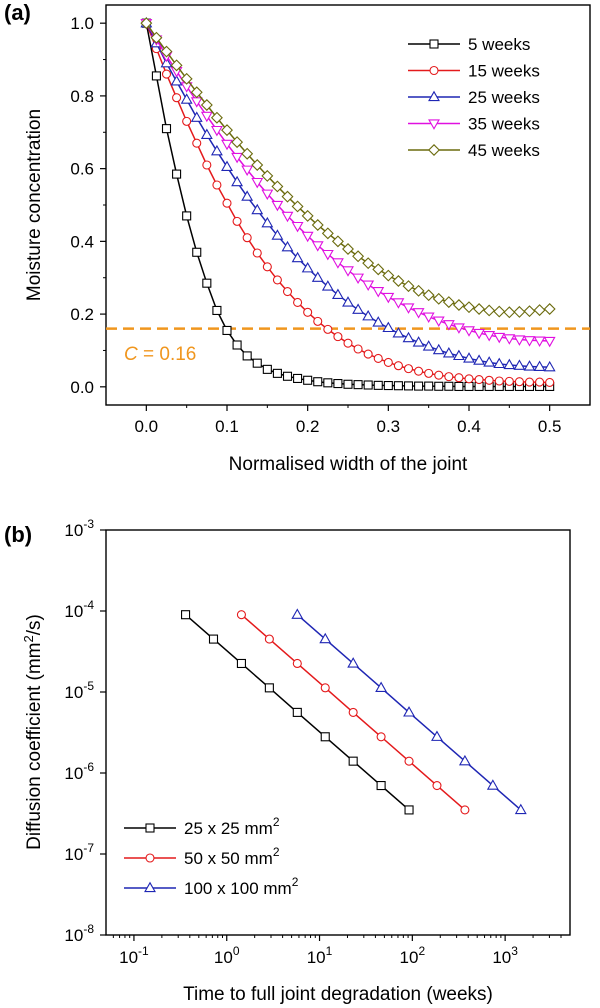  Describe the element at coordinates (389, 426) in the screenshot. I see `x-tick-label: 0.3` at that location.